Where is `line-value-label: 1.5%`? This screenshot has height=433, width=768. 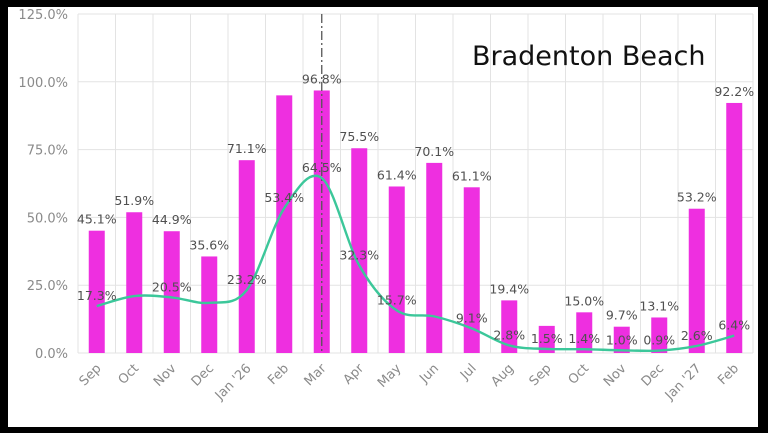 line-value-label: 1.5% is located at coordinates (547, 338).